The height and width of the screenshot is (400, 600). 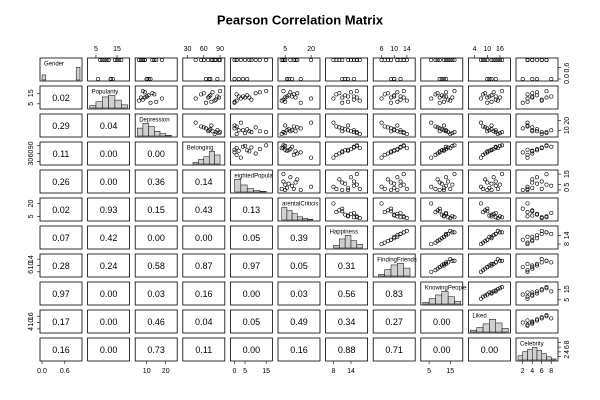 I want to click on y-tick-label: 90, so click(x=31, y=145).